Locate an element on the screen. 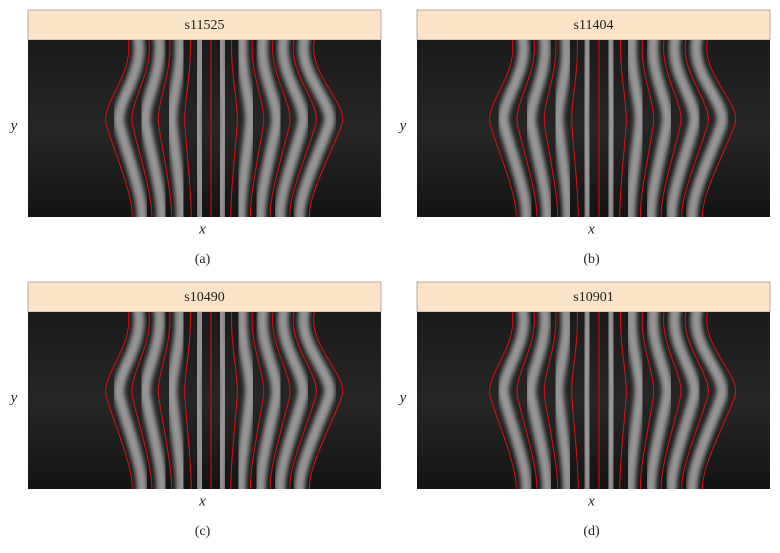 The image size is (780, 553). panel-caption: (b) is located at coordinates (591, 259).